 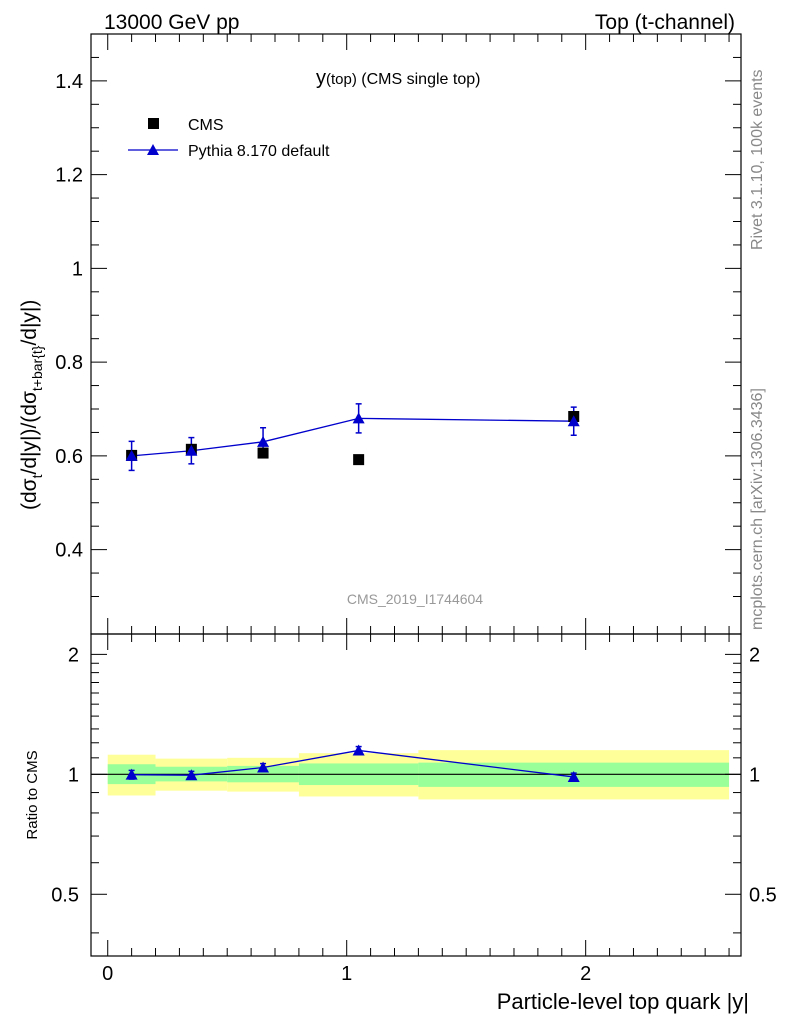 I want to click on plot-title: y(top) (CMS single top), so click(x=398, y=78).